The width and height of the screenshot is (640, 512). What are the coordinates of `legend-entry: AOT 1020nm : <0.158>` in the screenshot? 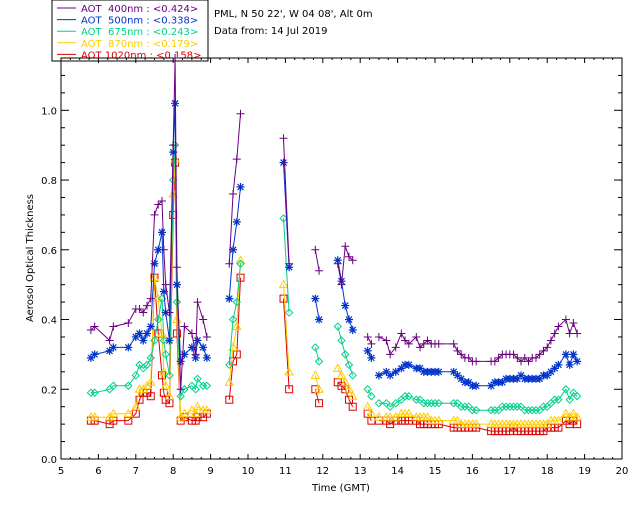 It's located at (141, 55).